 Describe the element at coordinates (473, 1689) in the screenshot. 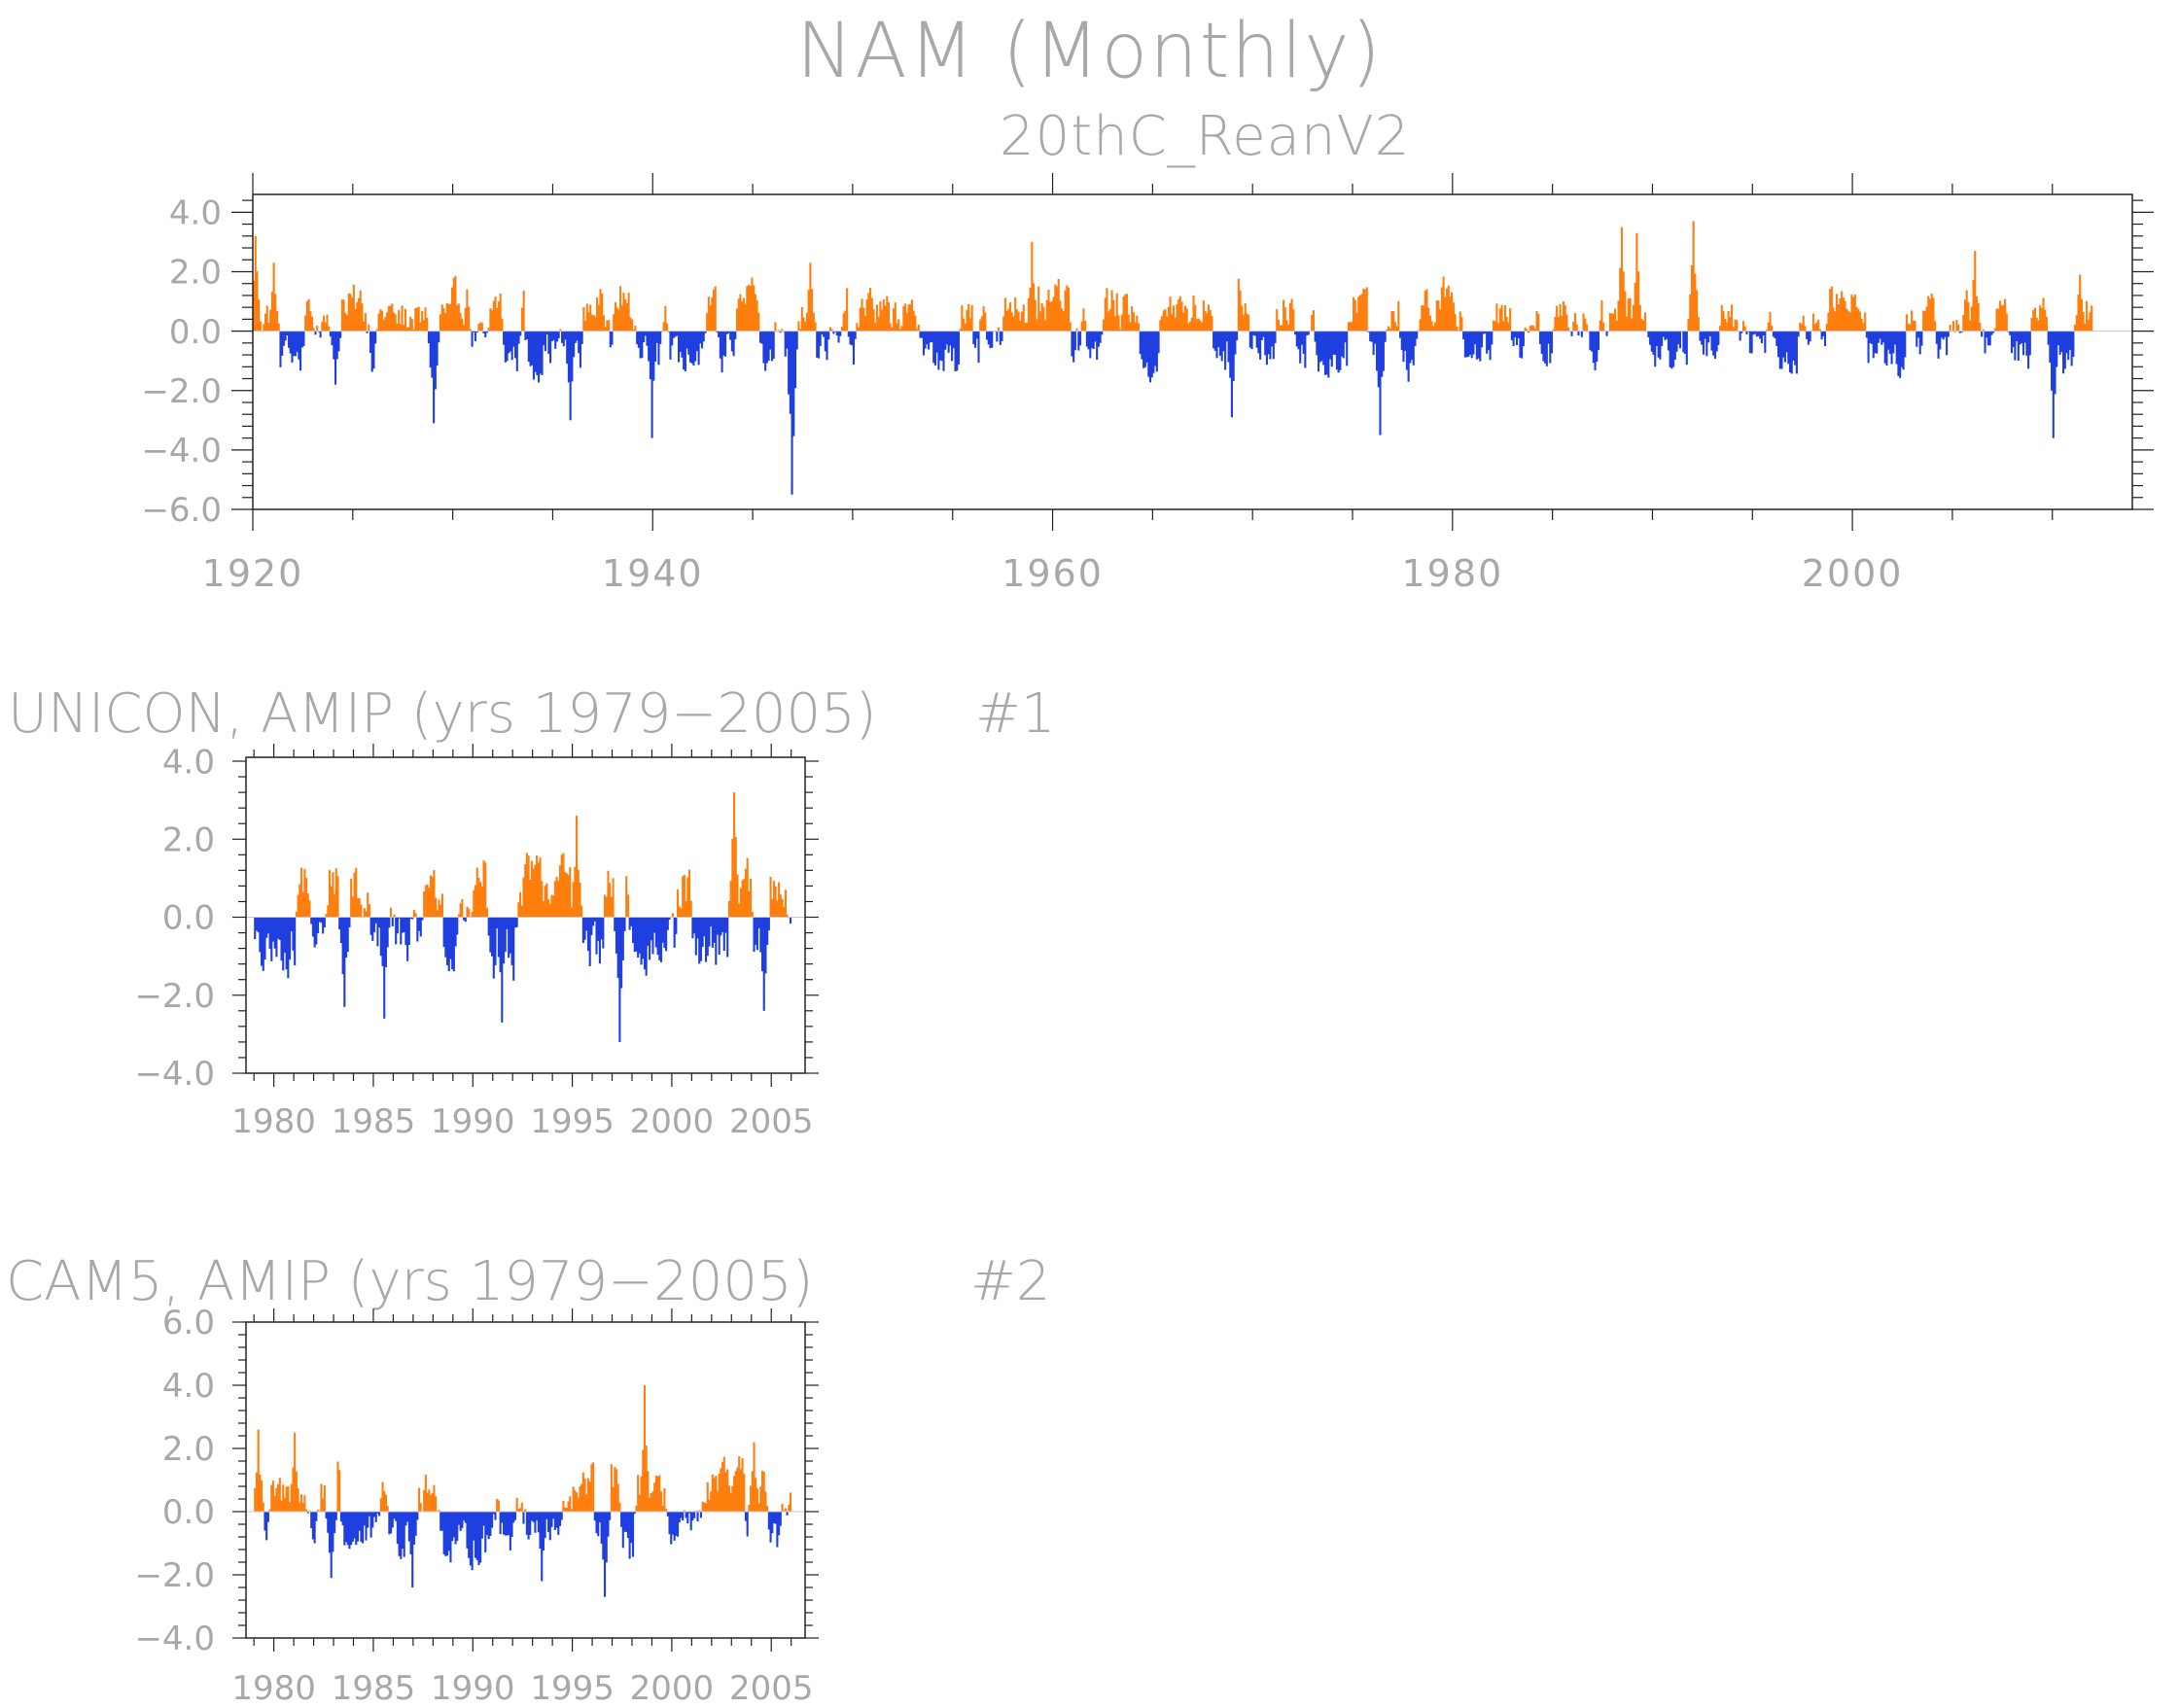

I see `x-tick-label: 1990` at that location.